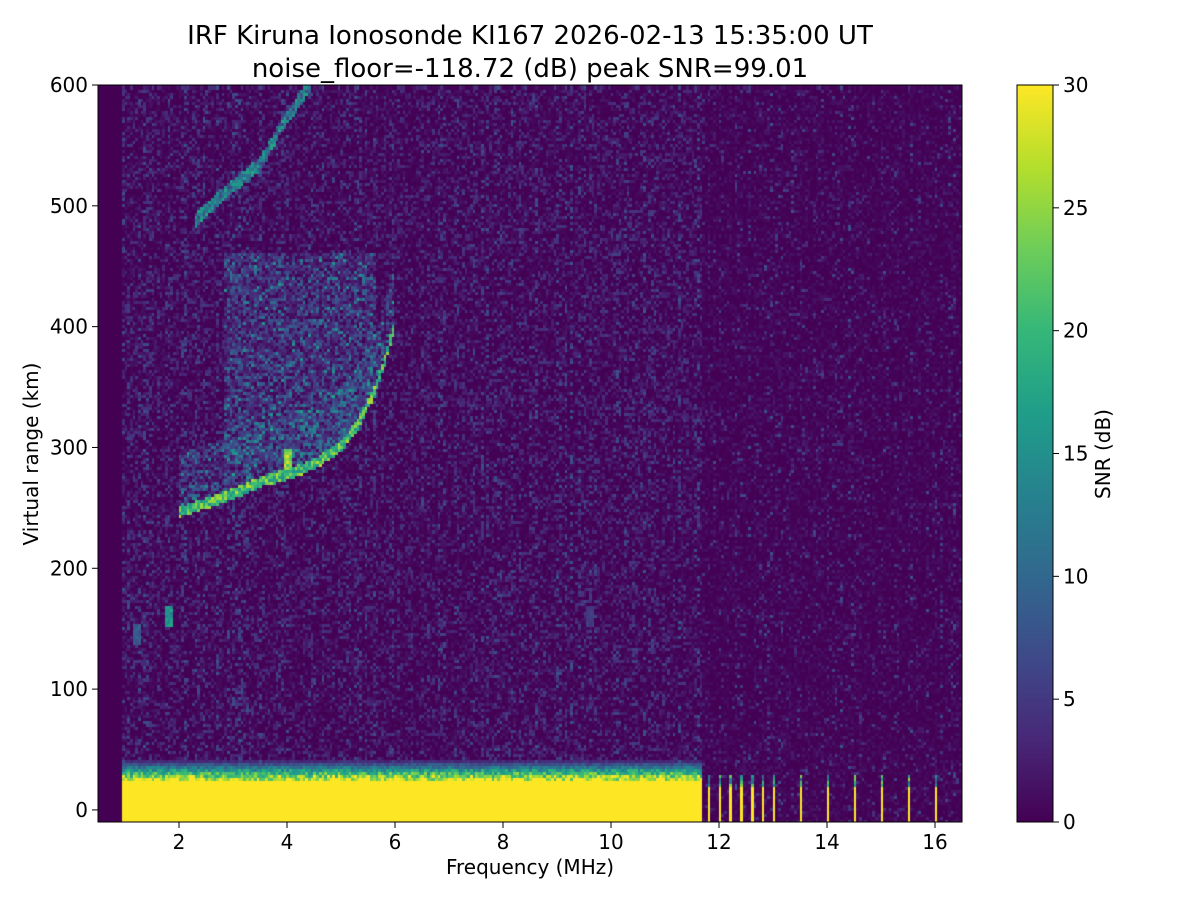 This screenshot has width=1200, height=900. What do you see at coordinates (530, 867) in the screenshot?
I see `x-axis-label: Frequency (MHz)` at bounding box center [530, 867].